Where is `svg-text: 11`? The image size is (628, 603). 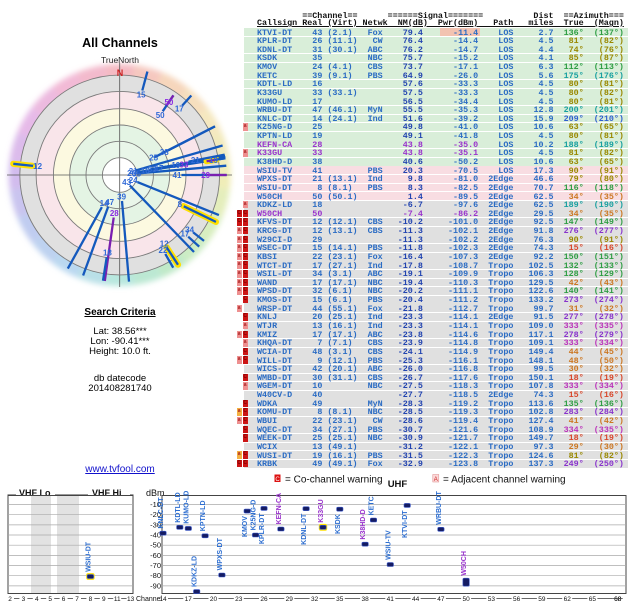
svg-text: 11 is located at coordinates (117, 599).